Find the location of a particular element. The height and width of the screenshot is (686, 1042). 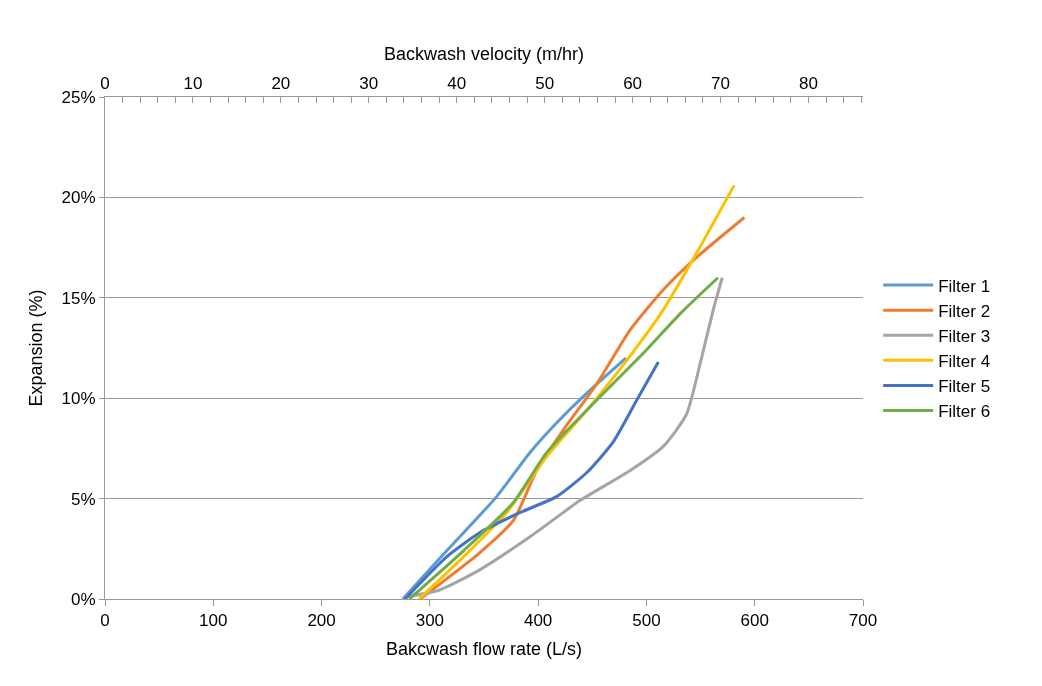

x2-axis-title: Backwash velocity (m/hr) is located at coordinates (484, 54).